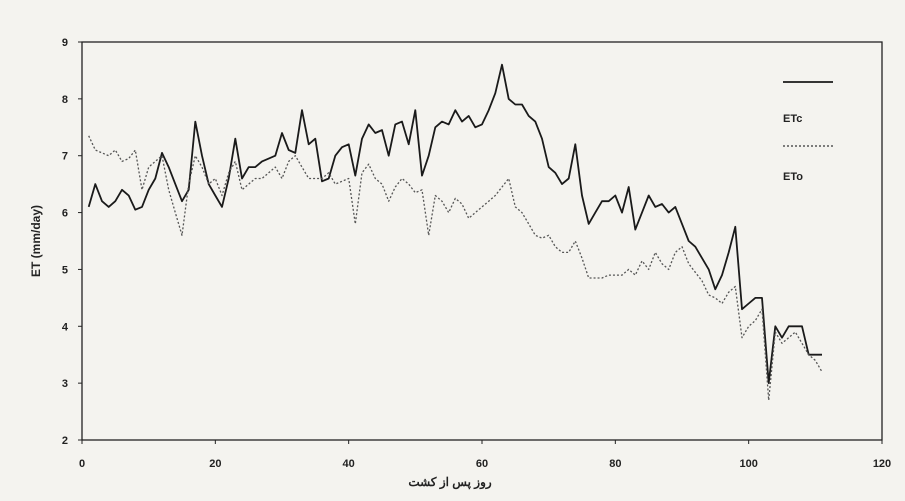 The width and height of the screenshot is (905, 501). Describe the element at coordinates (72, 242) in the screenshot. I see `y-axis-ticks: 2 3 4 5 6 7 8 9` at that location.